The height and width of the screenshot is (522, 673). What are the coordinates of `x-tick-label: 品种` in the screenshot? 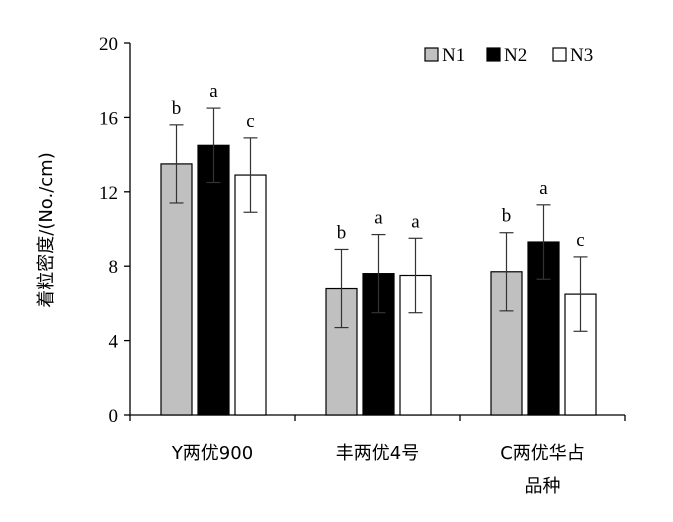 It's located at (543, 486).